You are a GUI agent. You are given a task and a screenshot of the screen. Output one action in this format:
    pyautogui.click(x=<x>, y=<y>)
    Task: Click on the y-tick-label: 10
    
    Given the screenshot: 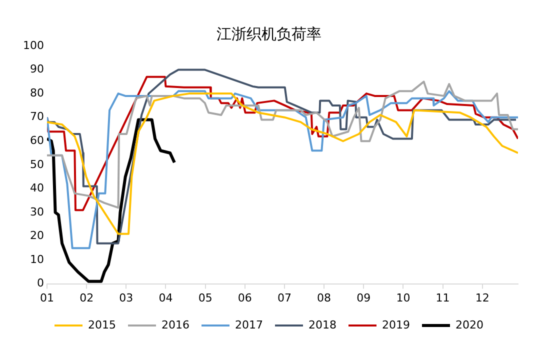 What is the action you would take?
    pyautogui.click(x=37, y=259)
    